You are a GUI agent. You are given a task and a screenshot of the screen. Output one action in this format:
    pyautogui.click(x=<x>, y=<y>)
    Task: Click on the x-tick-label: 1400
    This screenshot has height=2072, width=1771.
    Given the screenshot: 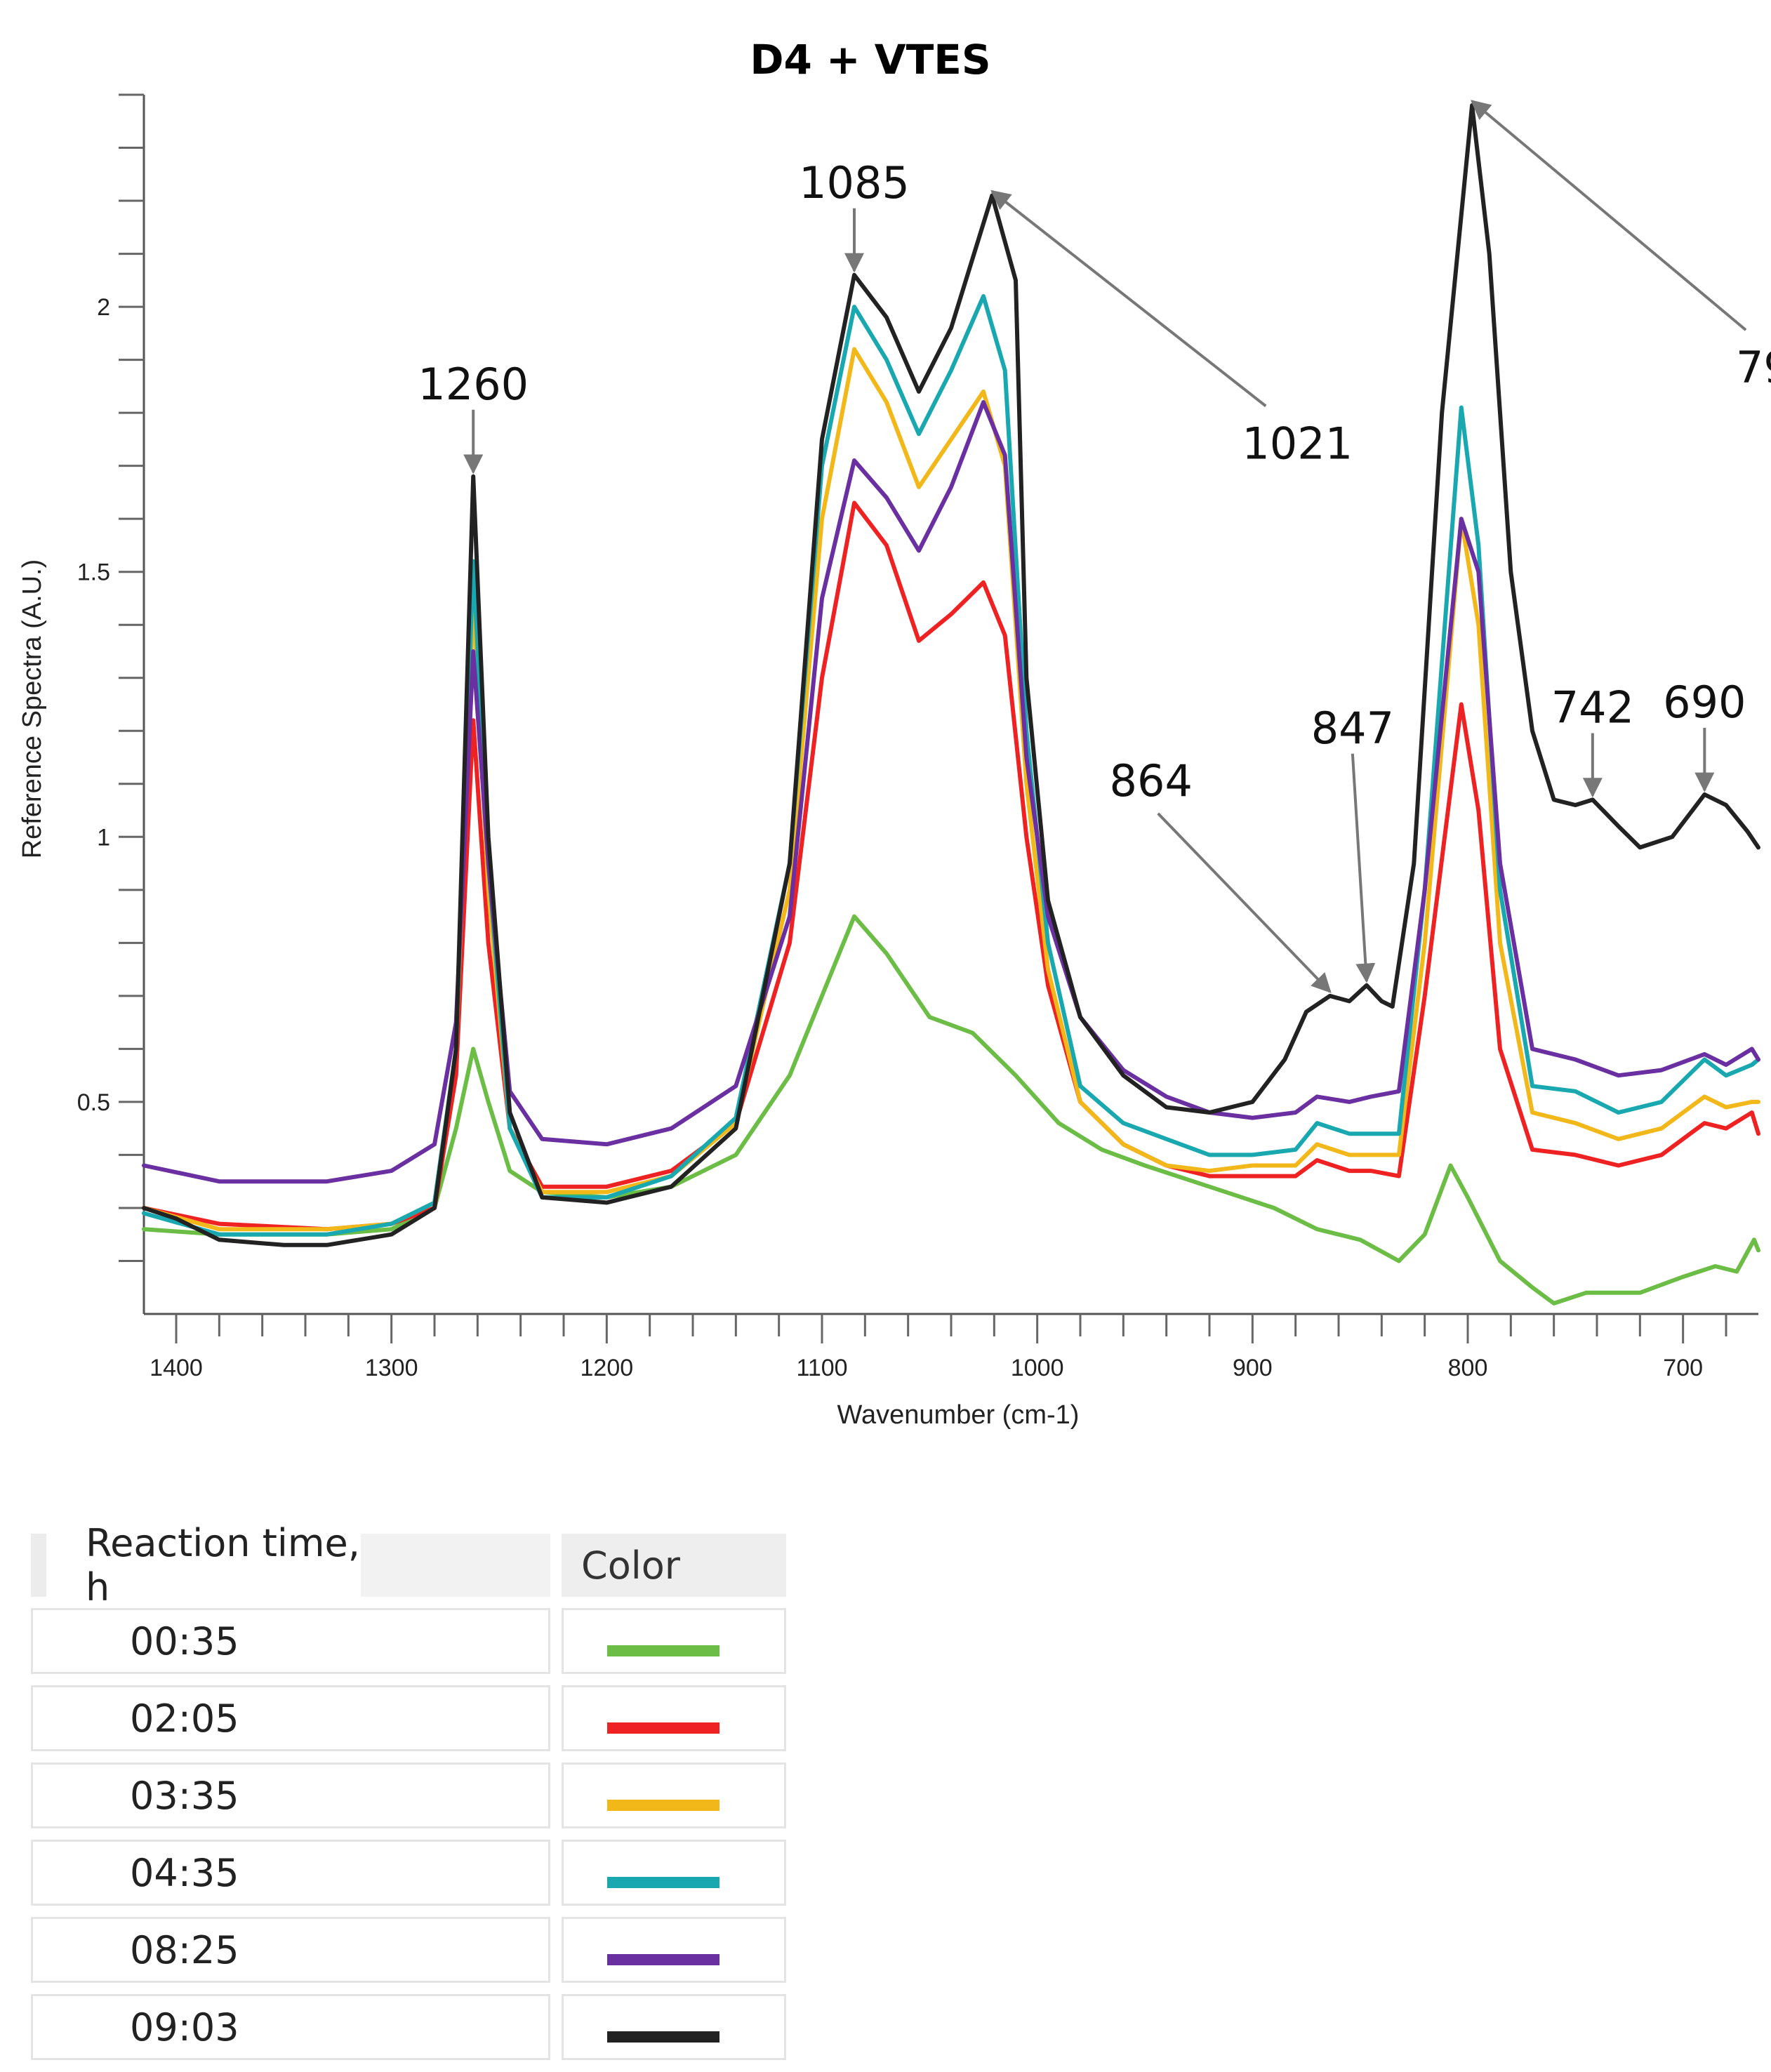 What is the action you would take?
    pyautogui.click(x=176, y=1368)
    